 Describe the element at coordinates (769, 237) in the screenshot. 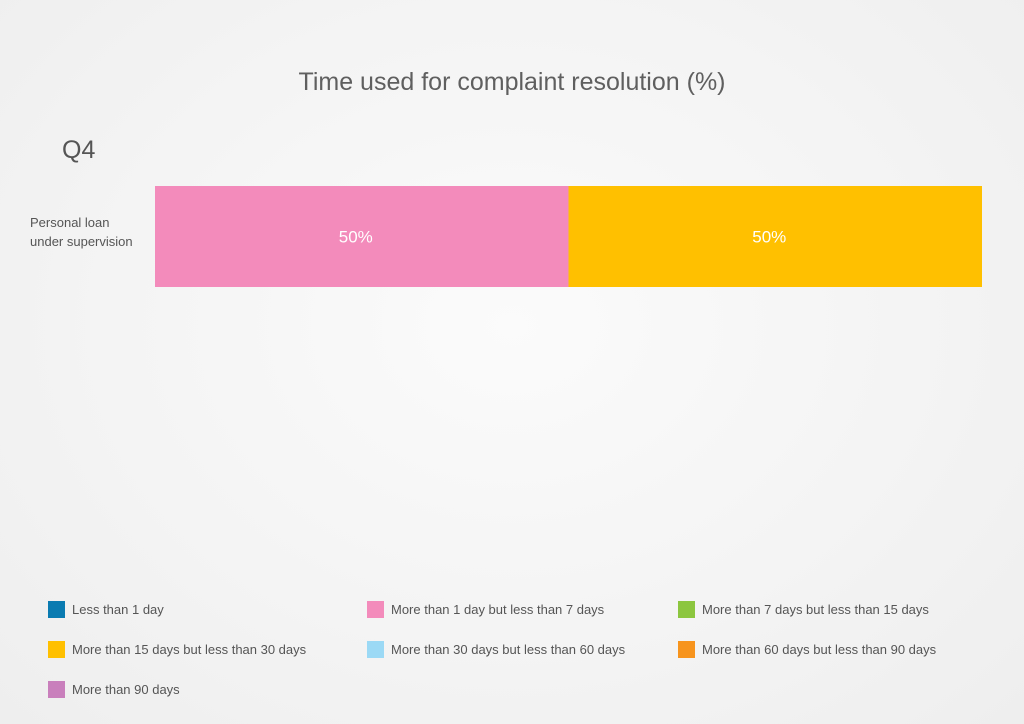

I see `data-label-3: 50%` at that location.